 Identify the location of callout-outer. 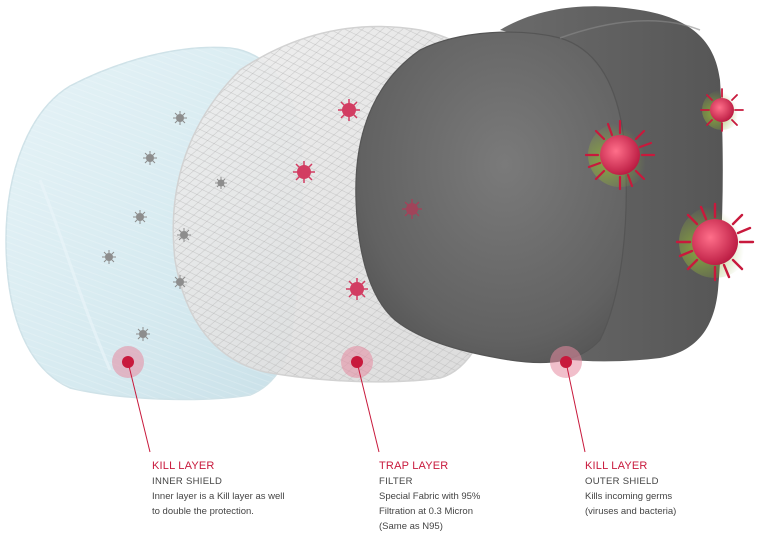
(568, 399).